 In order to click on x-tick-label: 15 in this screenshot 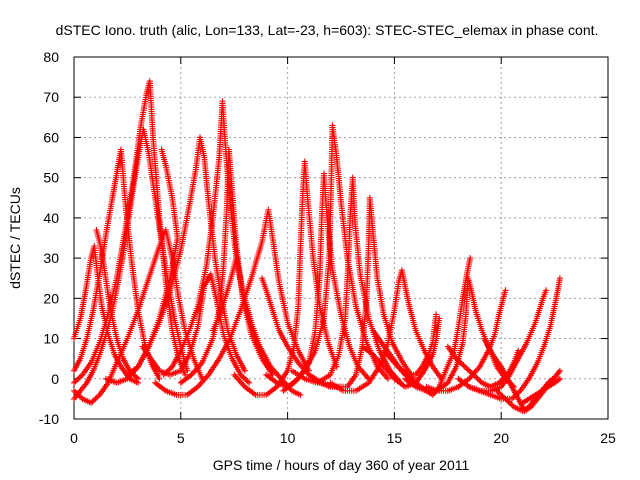, I will do `click(395, 438)`.